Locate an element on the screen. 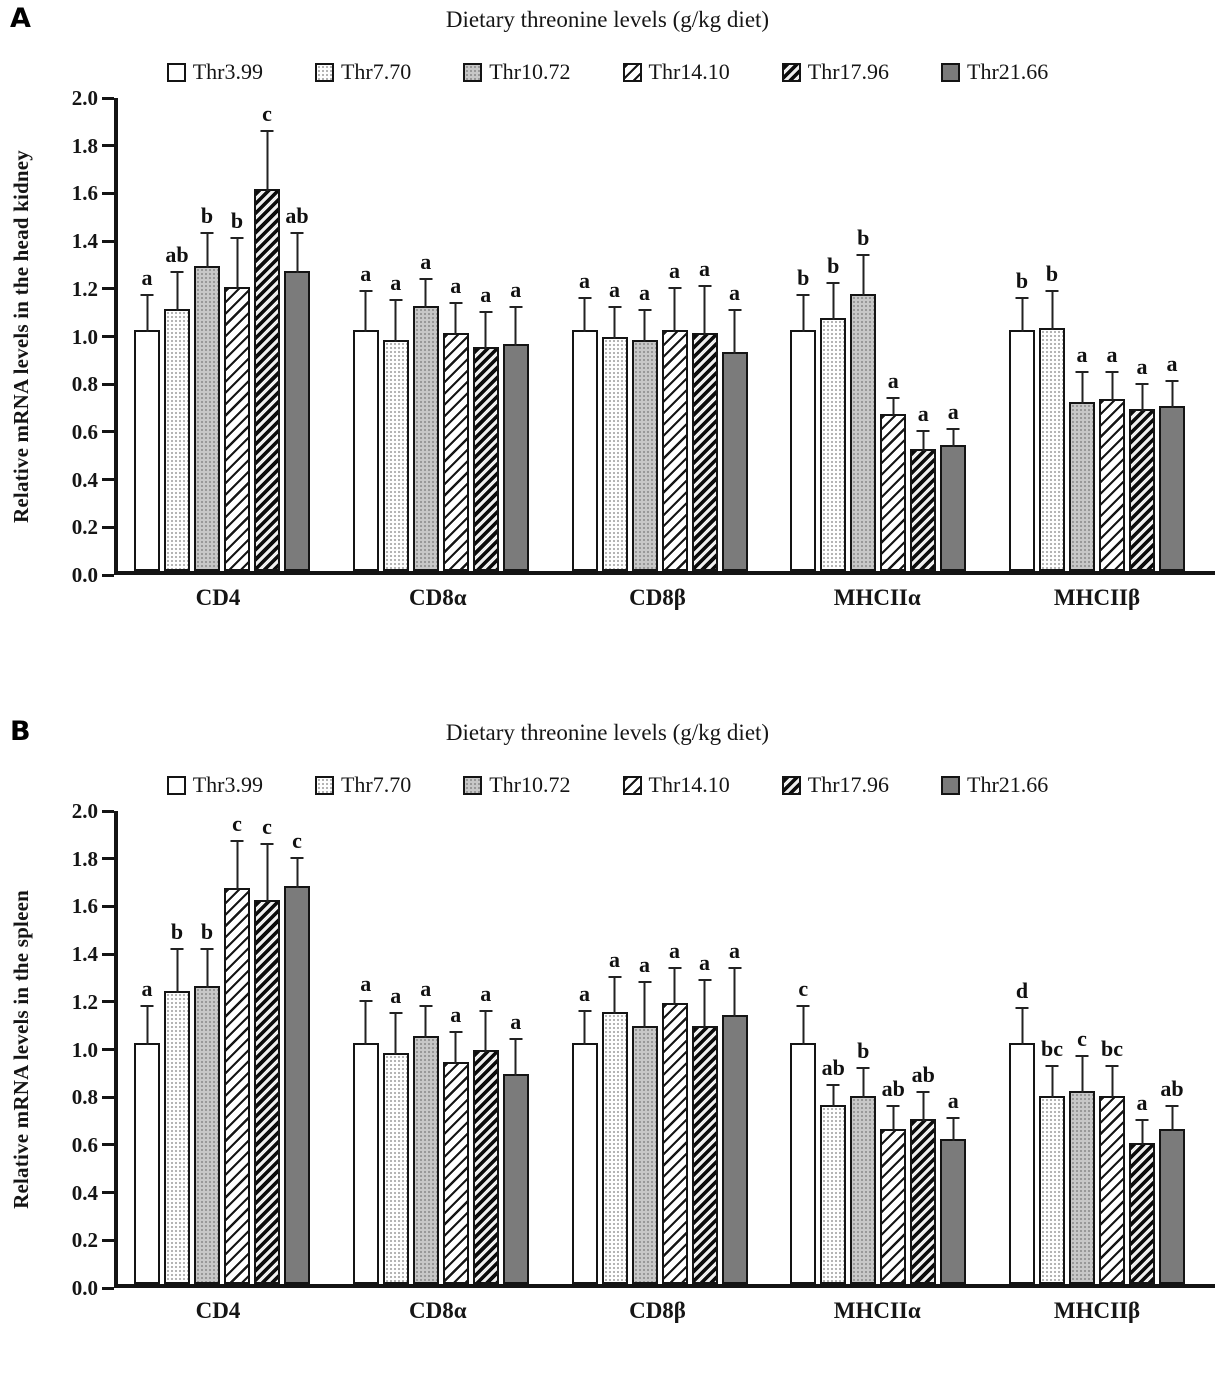 The image size is (1215, 1380). bar-slot: c is located at coordinates (267, 1047).